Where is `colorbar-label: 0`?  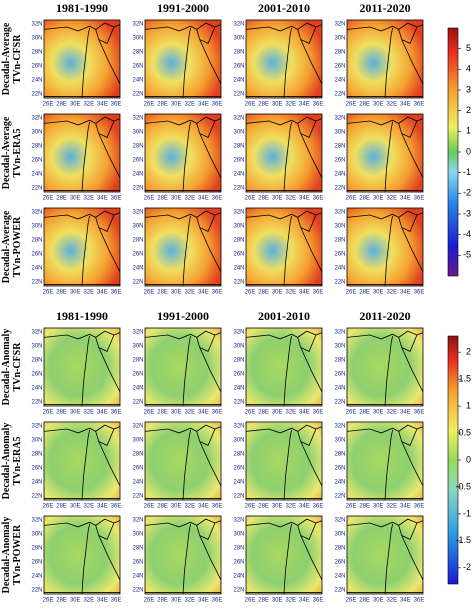 colorbar-label: 0 is located at coordinates (468, 151).